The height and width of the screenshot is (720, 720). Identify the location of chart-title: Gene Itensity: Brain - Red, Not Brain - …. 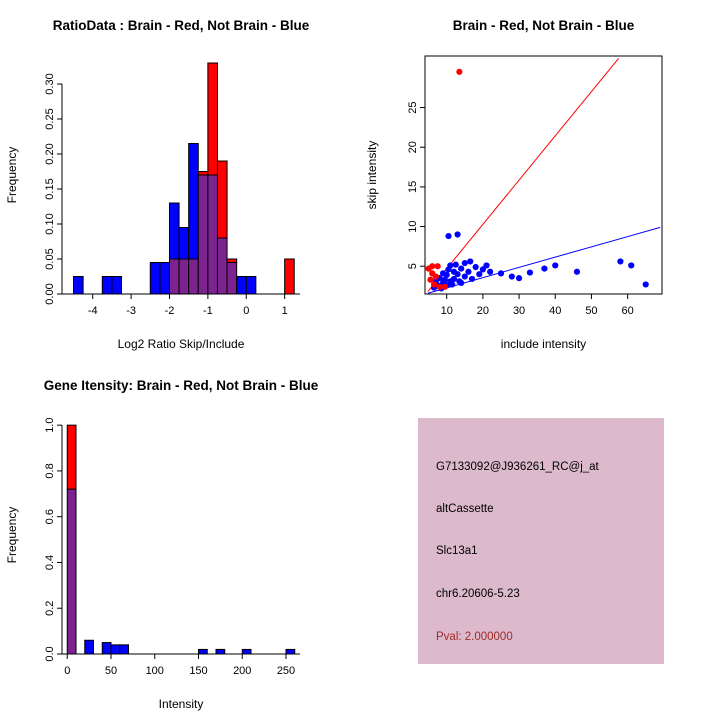
(181, 385).